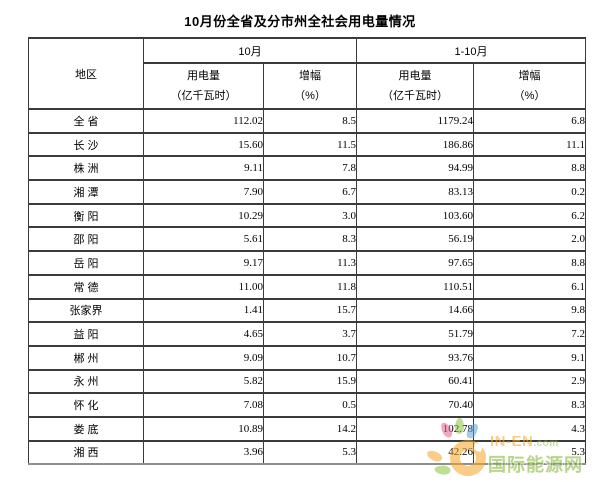  Describe the element at coordinates (529, 215) in the screenshot. I see `value-cell: 6.2` at that location.